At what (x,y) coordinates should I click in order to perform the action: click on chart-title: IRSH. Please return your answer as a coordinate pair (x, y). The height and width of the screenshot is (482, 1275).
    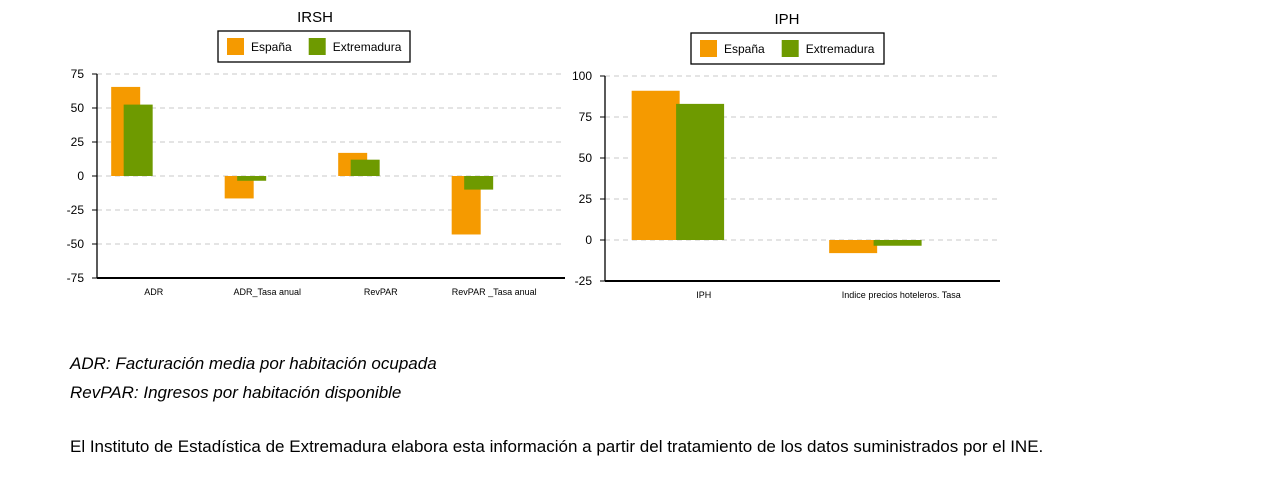
    Looking at the image, I should click on (315, 17).